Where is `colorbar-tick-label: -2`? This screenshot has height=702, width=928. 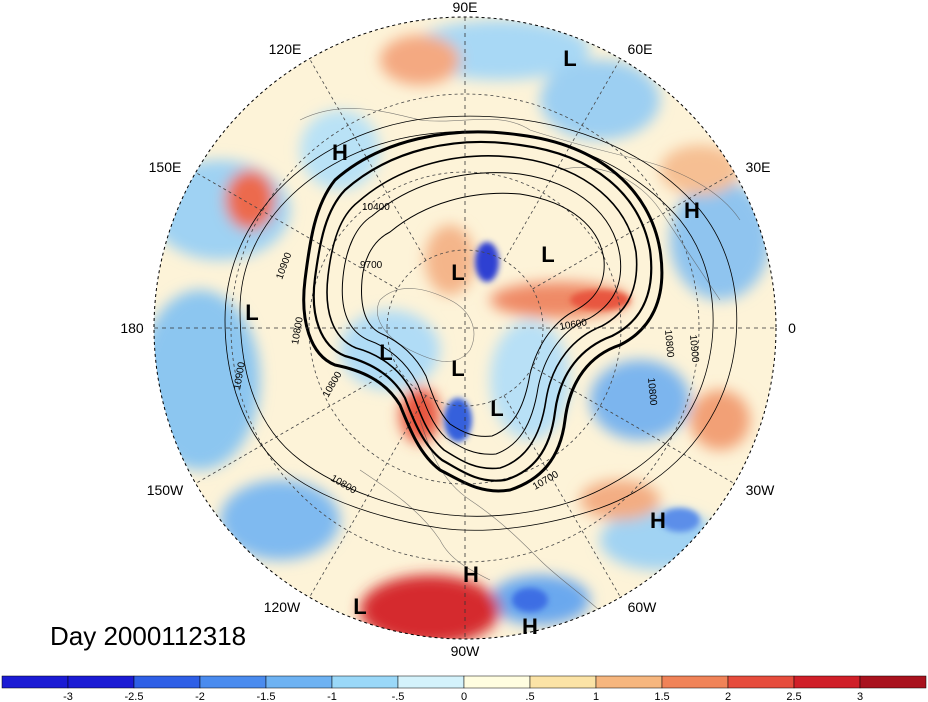 colorbar-tick-label: -2 is located at coordinates (200, 696).